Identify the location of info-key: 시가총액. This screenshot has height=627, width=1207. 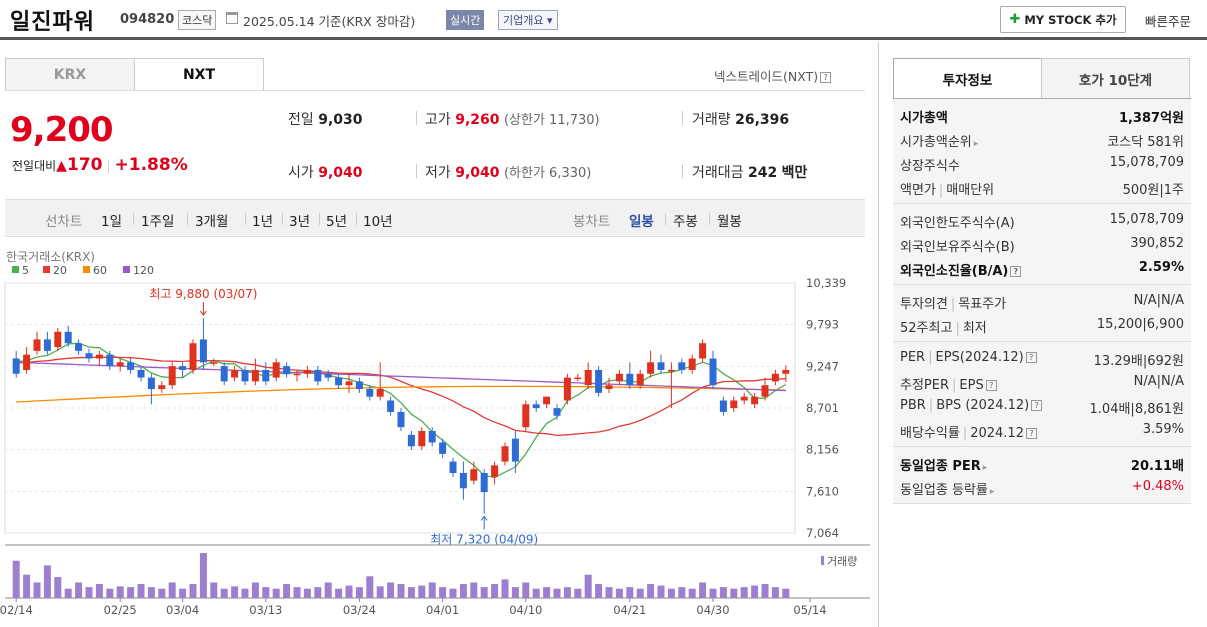
(924, 118).